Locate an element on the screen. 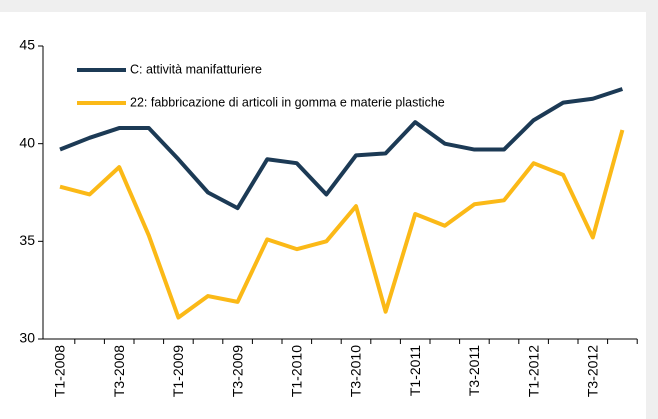 The image size is (658, 419). x-tick-label: T1-2012 is located at coordinates (533, 371).